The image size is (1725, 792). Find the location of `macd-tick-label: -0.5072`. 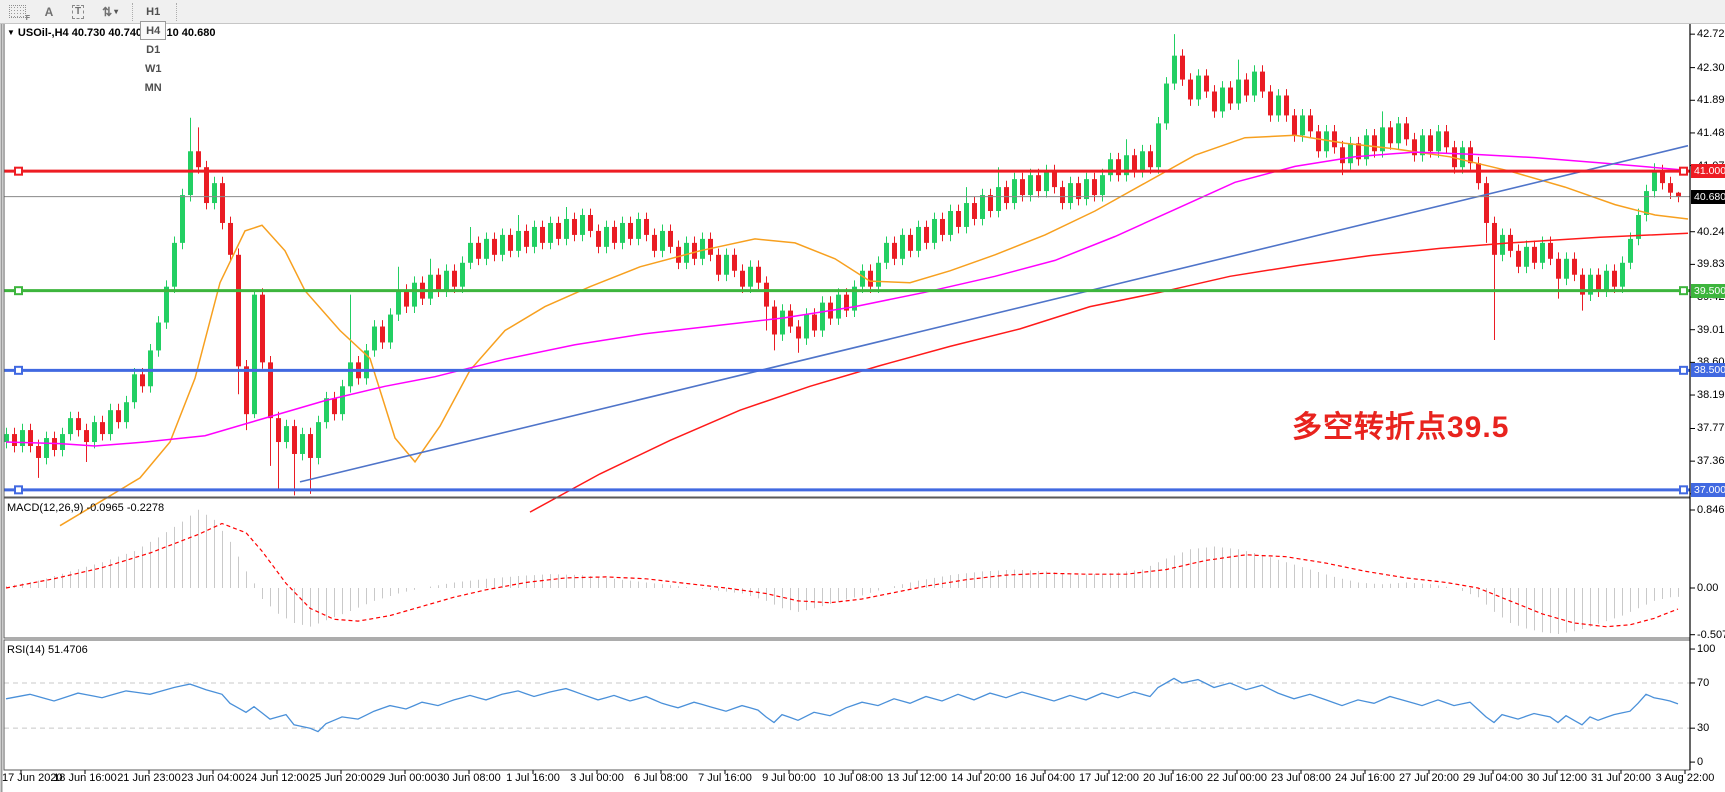

macd-tick-label: -0.5072 is located at coordinates (1711, 634).